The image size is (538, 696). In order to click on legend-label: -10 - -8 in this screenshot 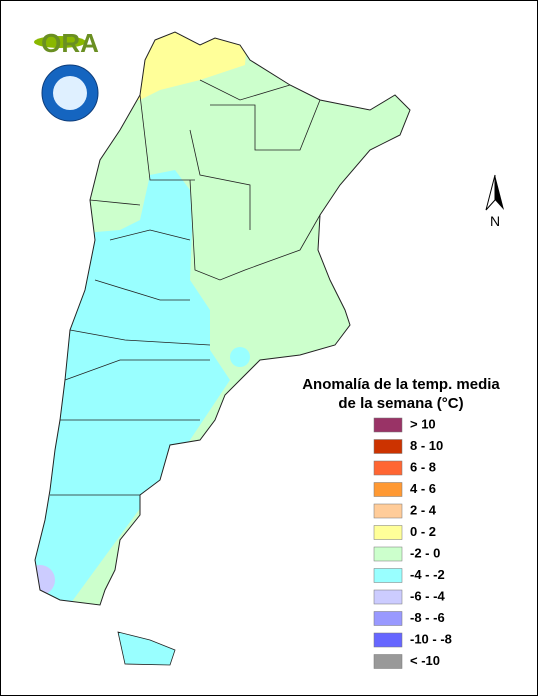, I will do `click(431, 638)`.